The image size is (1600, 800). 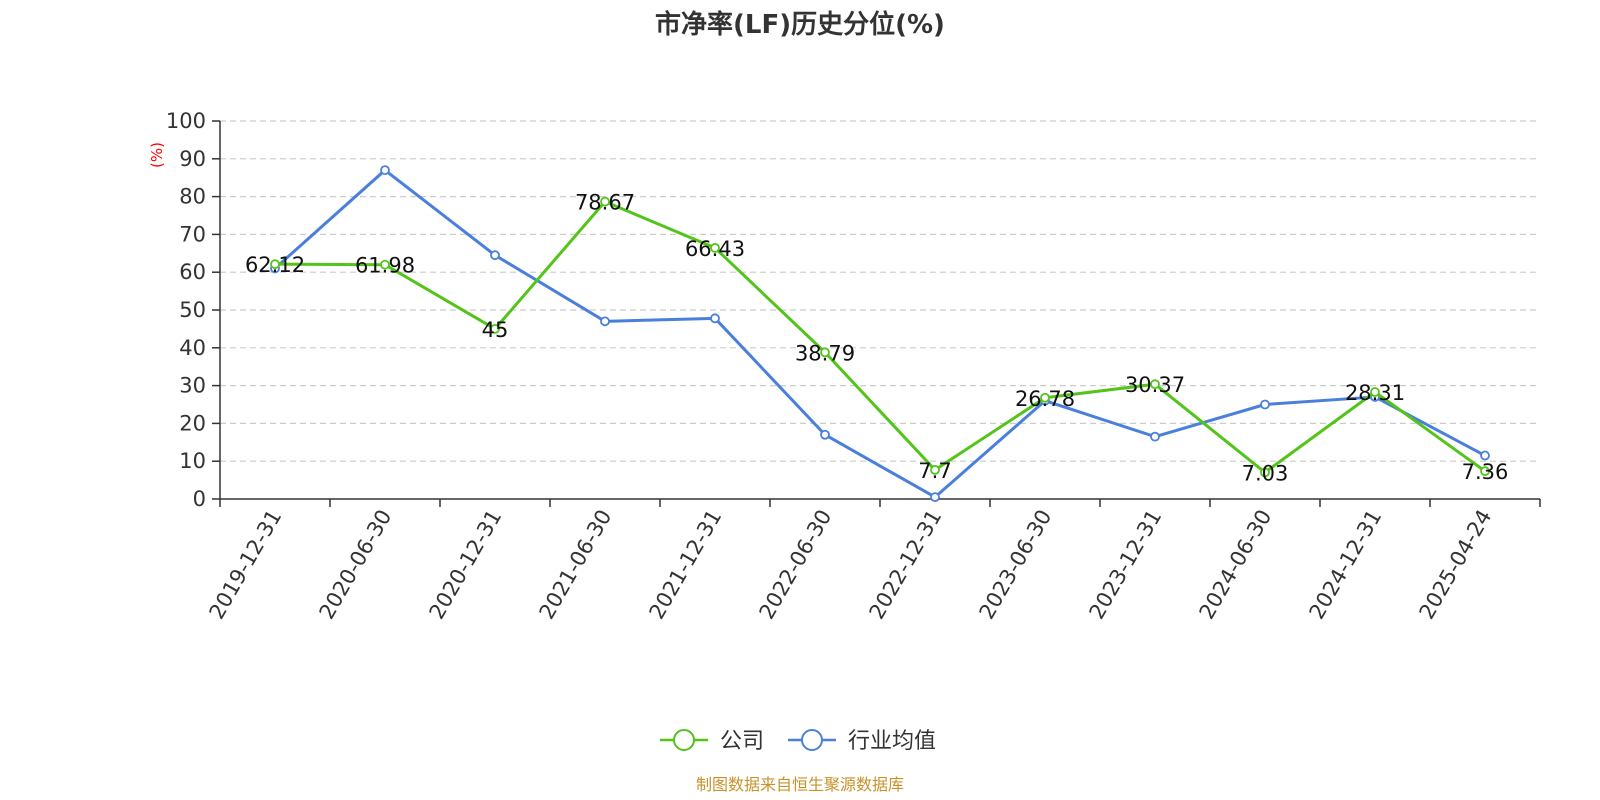 I want to click on y-axis-unit-label: (%), so click(x=157, y=155).